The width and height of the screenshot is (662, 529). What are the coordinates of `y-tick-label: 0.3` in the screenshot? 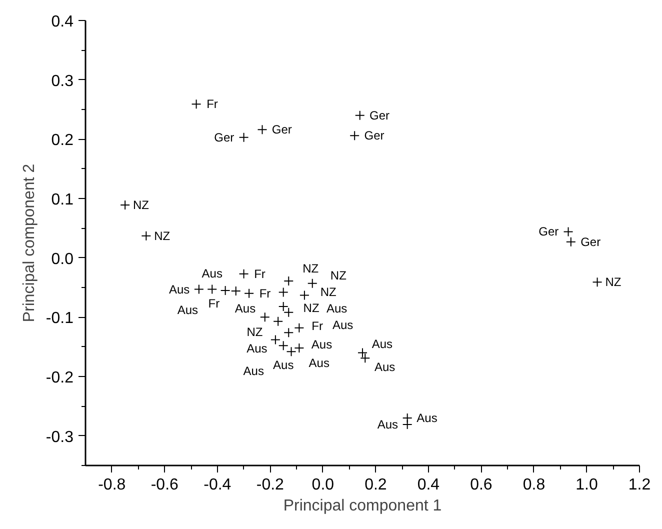 It's located at (62, 81).